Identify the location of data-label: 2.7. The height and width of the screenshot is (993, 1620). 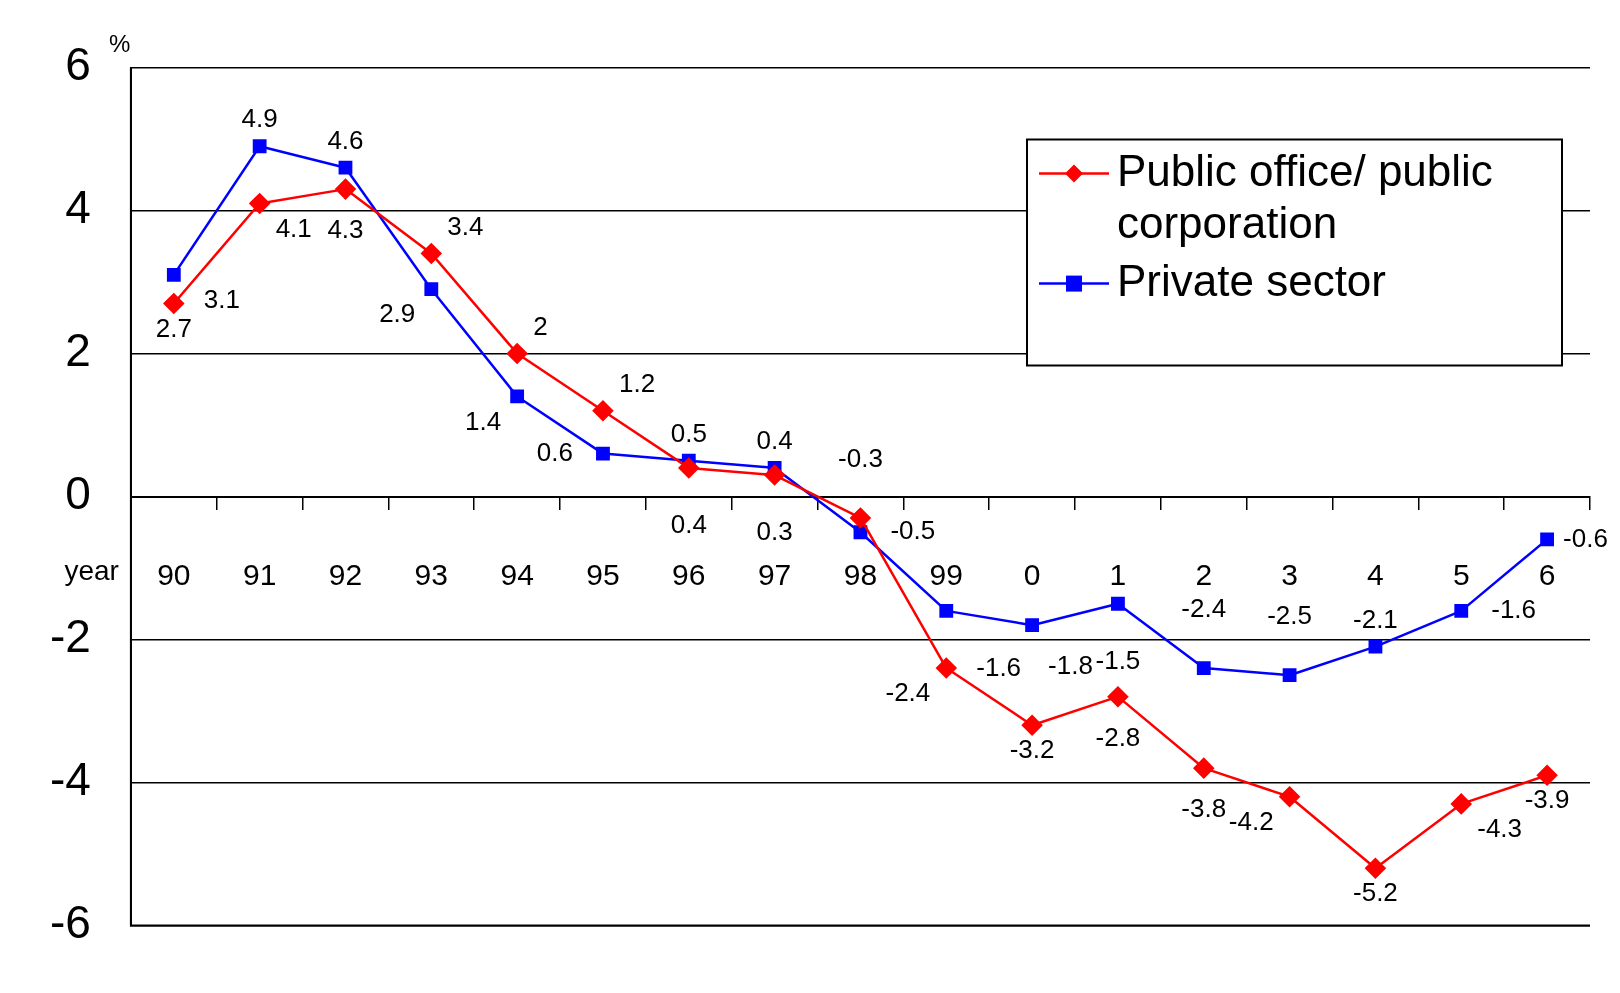
(173, 327).